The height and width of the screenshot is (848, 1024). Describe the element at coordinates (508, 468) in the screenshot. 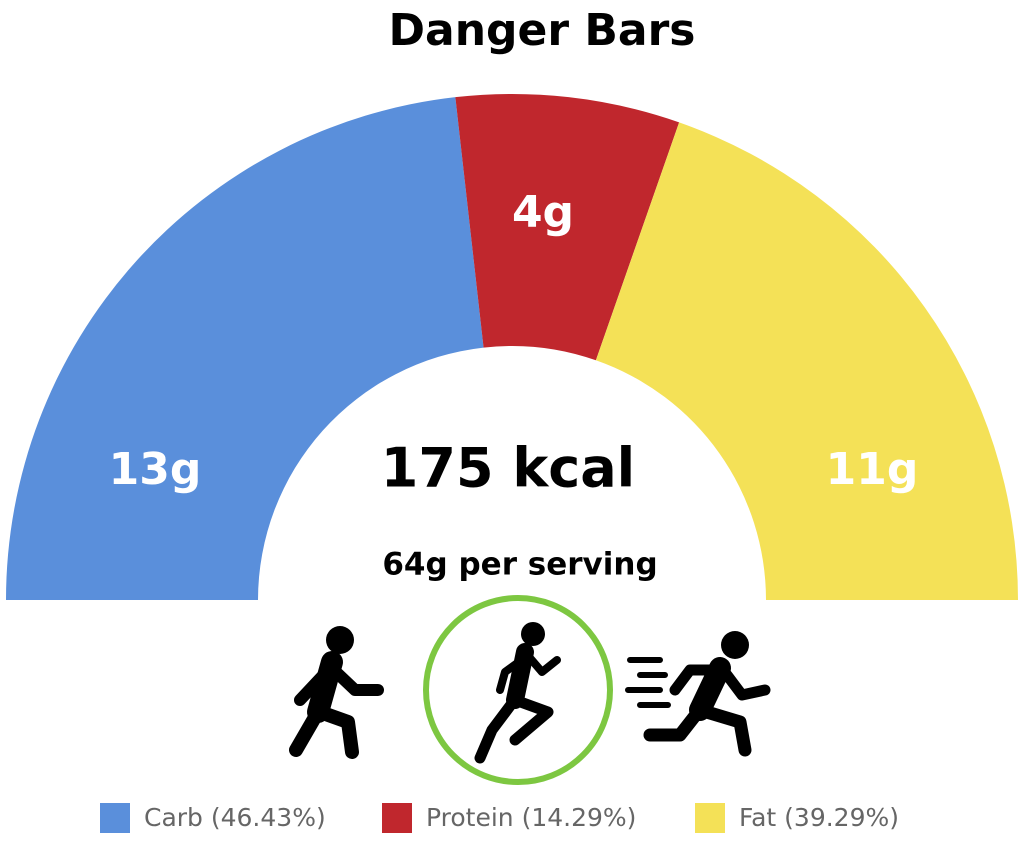

I see `center-text: 175 kcal` at that location.